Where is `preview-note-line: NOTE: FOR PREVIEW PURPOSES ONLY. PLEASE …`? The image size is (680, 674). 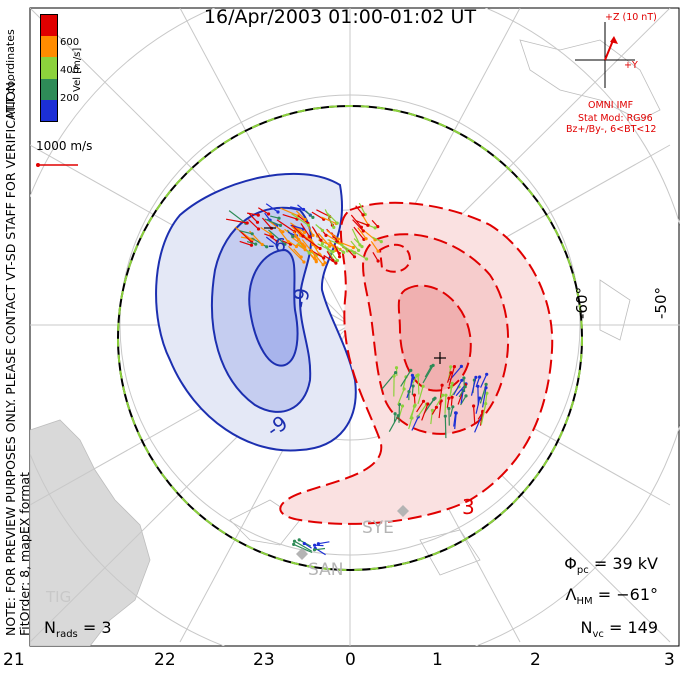 preview-note-line: NOTE: FOR PREVIEW PURPOSES ONLY. PLEASE … is located at coordinates (10, 357).